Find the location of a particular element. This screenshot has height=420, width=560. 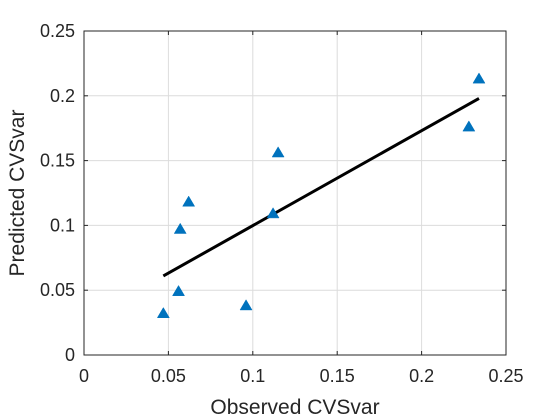

x-tick-label: 0.05 is located at coordinates (168, 376).